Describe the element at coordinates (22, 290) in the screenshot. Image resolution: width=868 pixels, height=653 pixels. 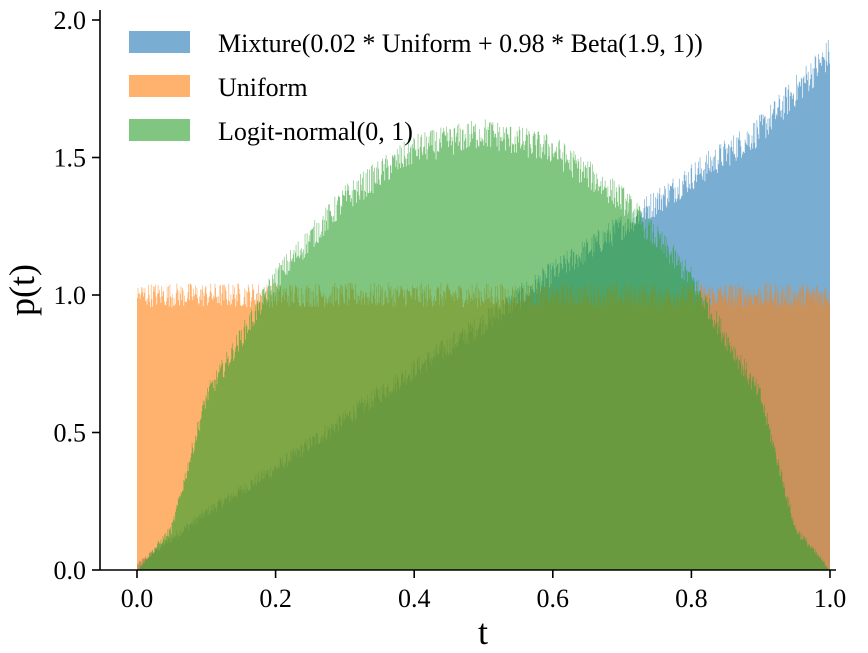
I see `y-axis-label: p(t)` at that location.